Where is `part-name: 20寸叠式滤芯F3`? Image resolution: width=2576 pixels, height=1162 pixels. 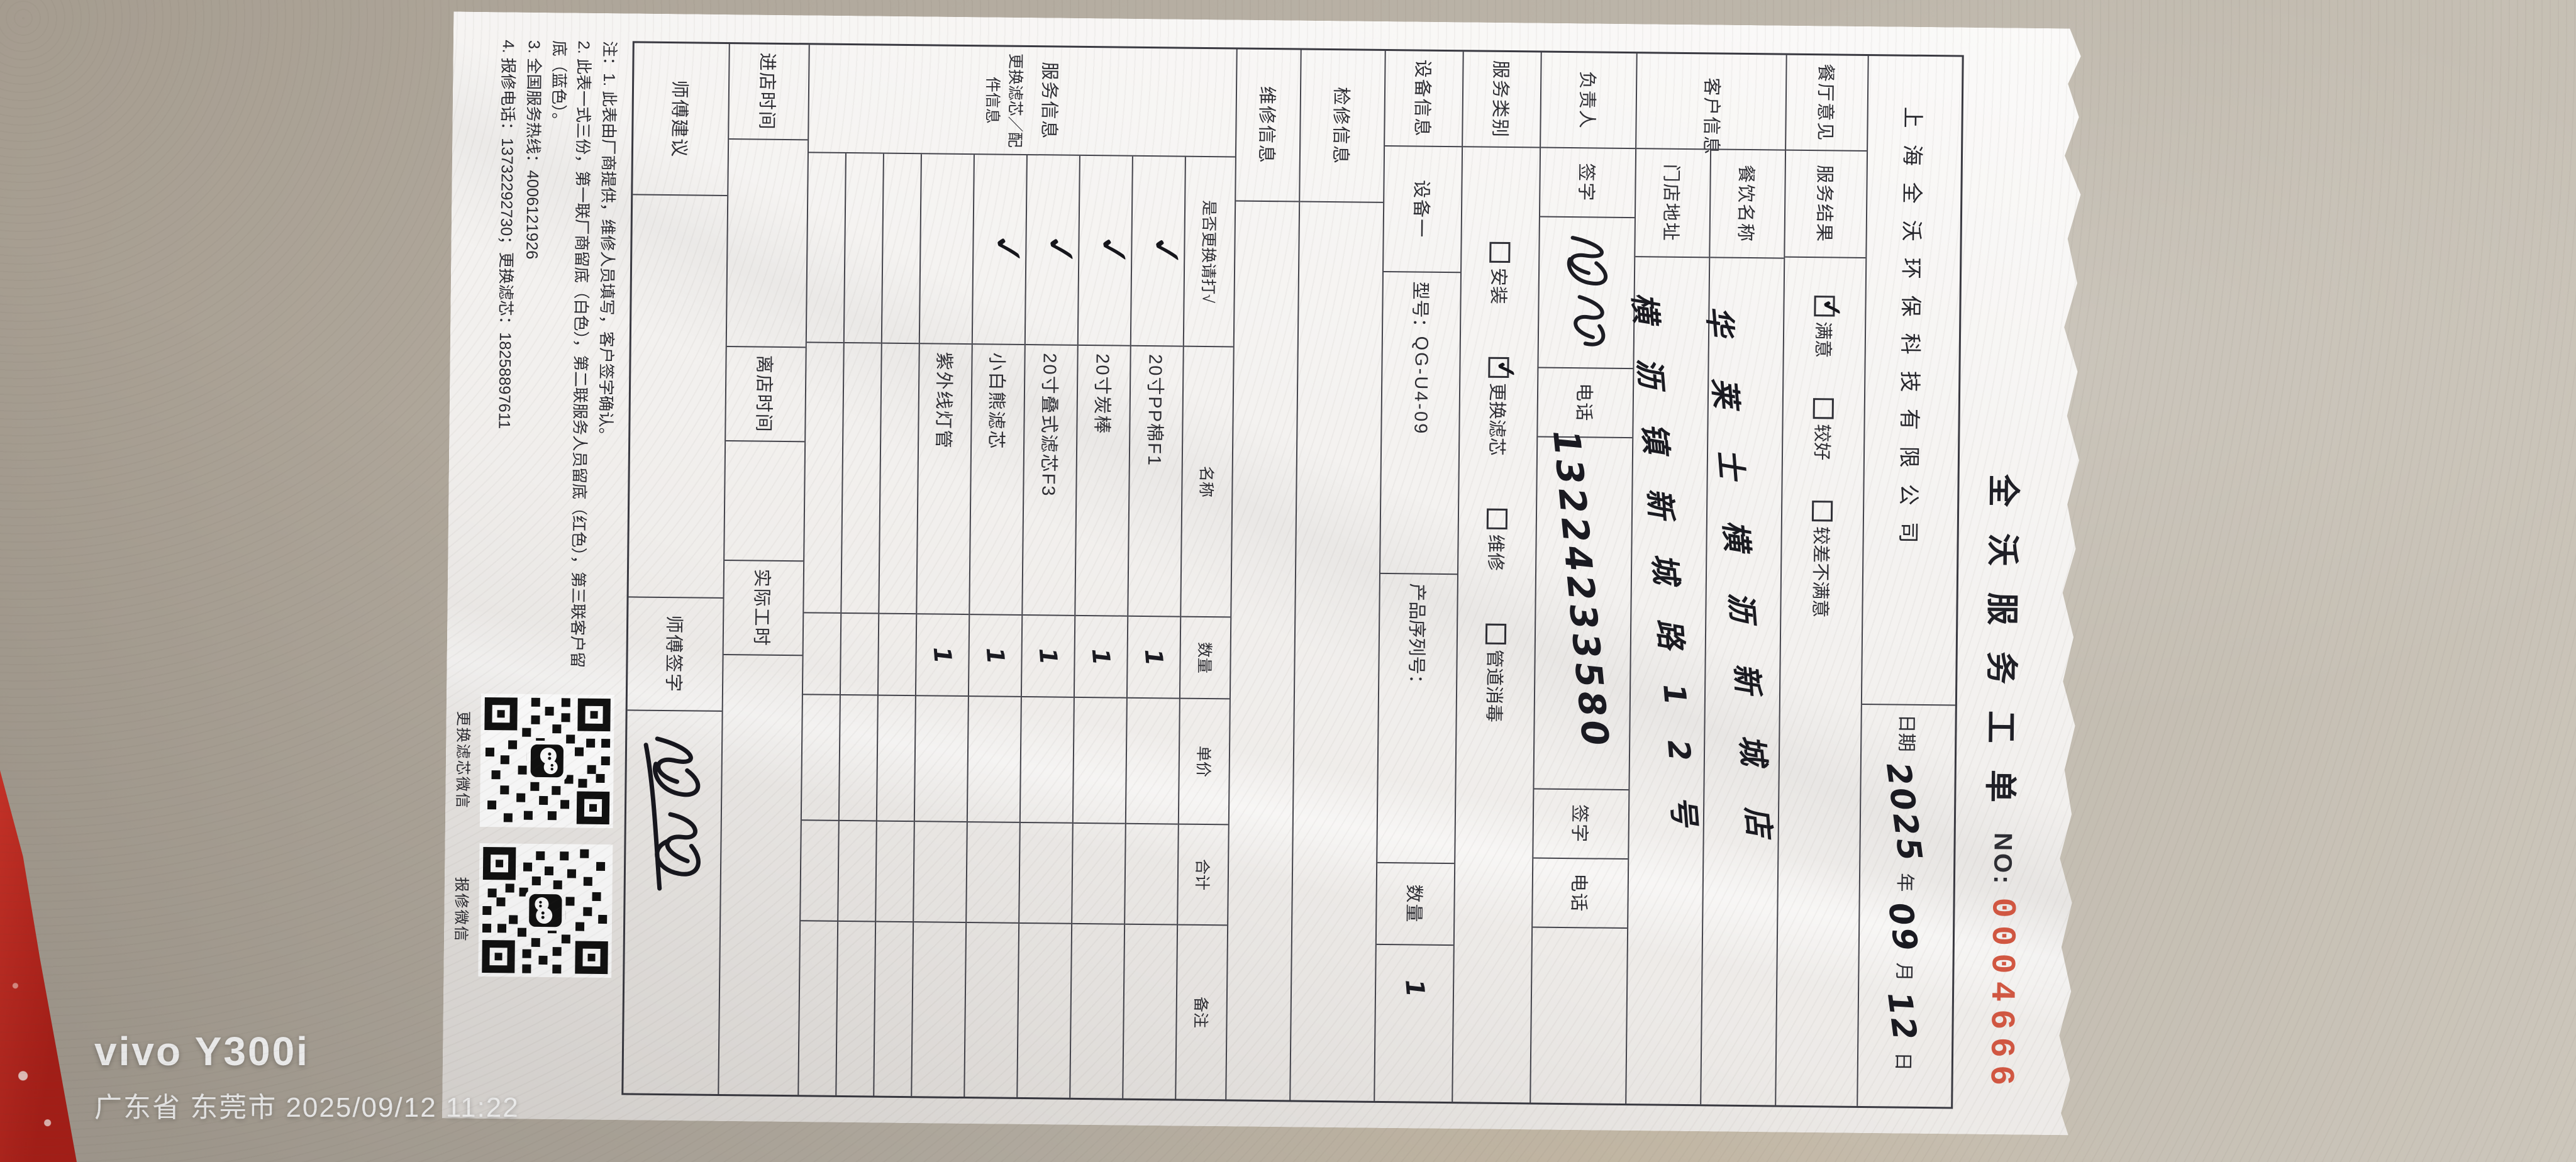
part-name: 20寸叠式滤芯F3 is located at coordinates (1049, 425).